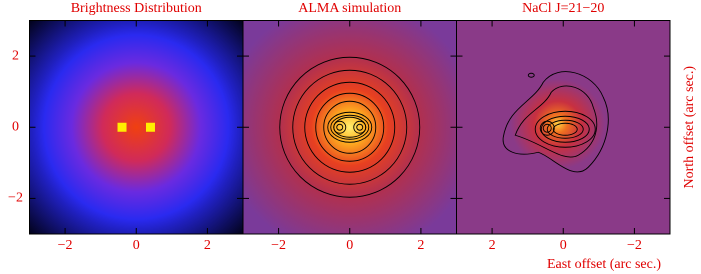  I want to click on x-axis-label: East offset (arc sec.), so click(604, 264).